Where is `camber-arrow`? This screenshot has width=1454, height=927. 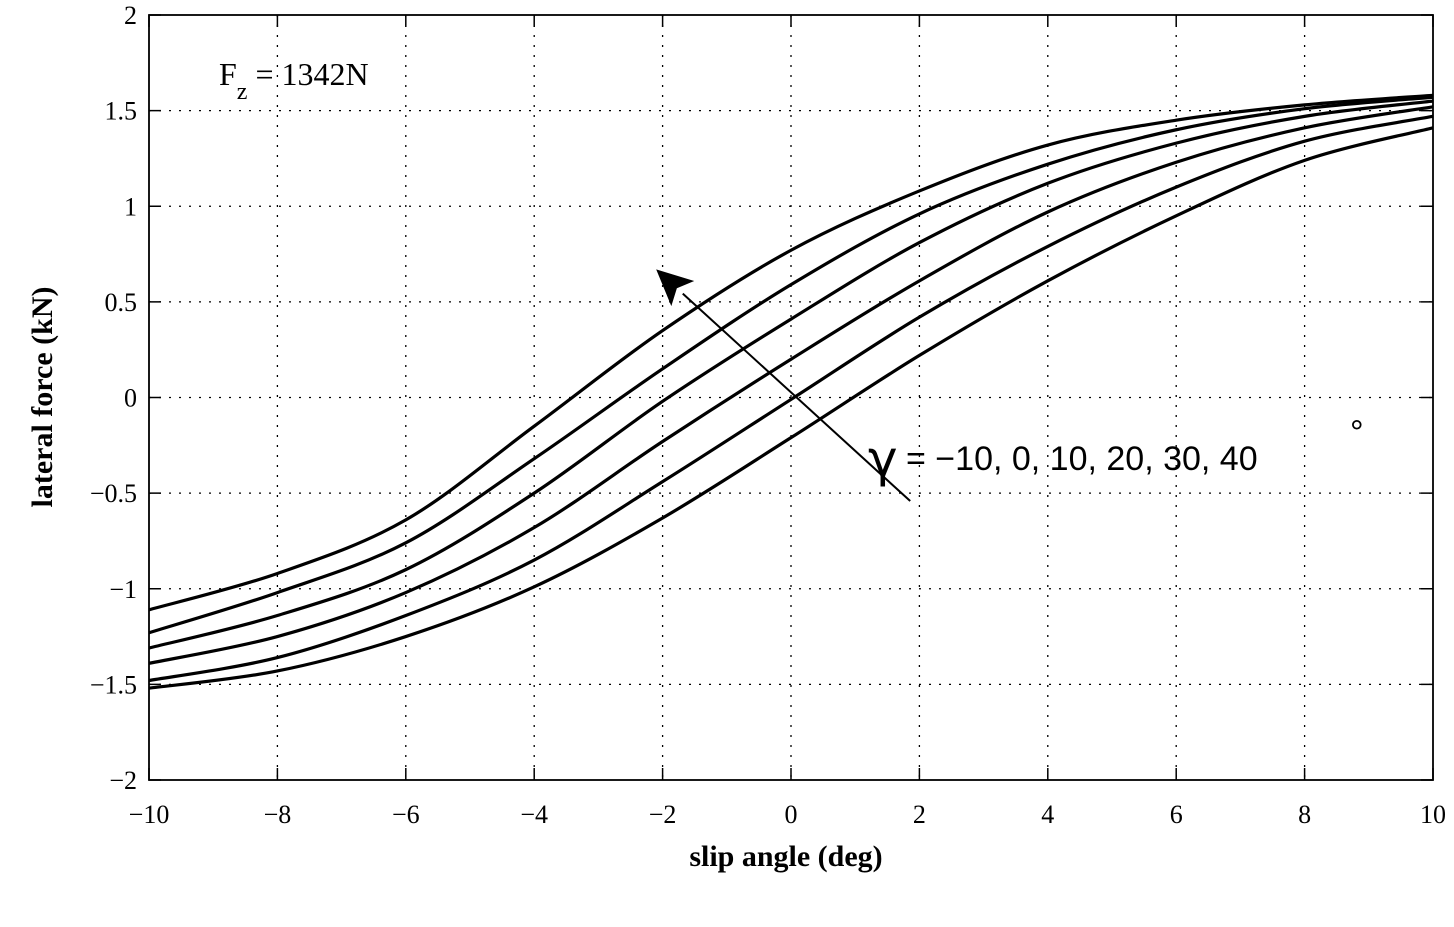
camber-arrow is located at coordinates (783, 385).